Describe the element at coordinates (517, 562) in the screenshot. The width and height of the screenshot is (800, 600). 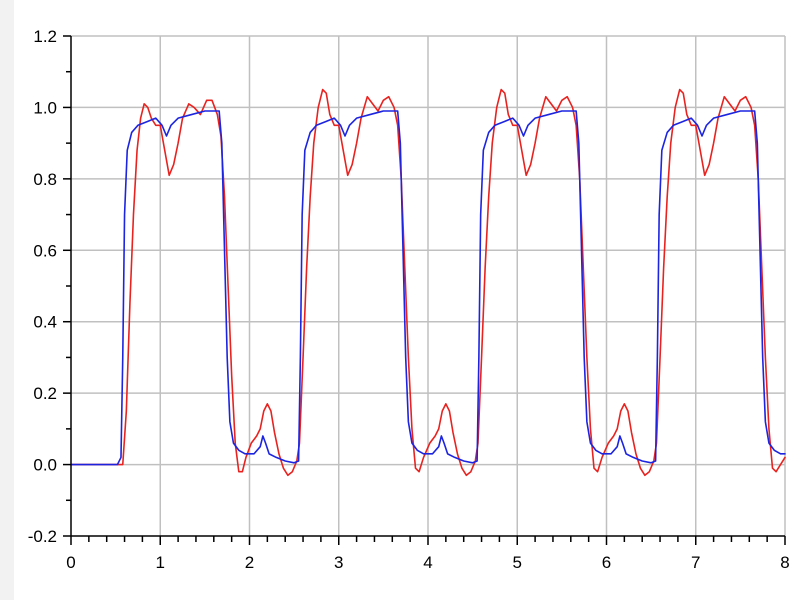
I see `x-tick-label: 5` at that location.